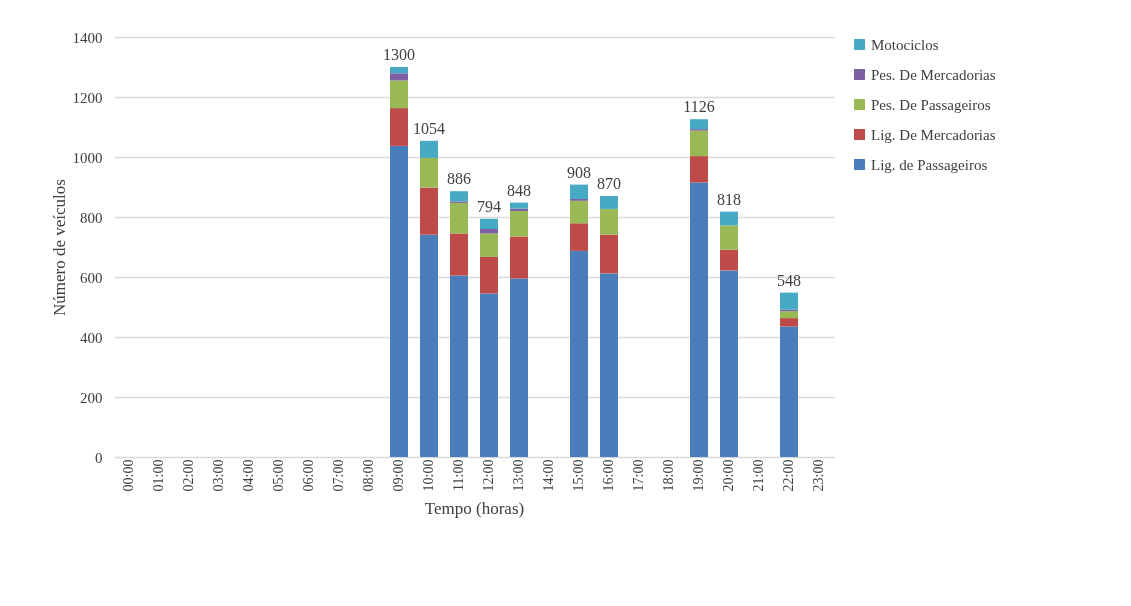 This screenshot has height=606, width=1131. What do you see at coordinates (59, 247) in the screenshot?
I see `y-axis-title: Número de veículos` at bounding box center [59, 247].